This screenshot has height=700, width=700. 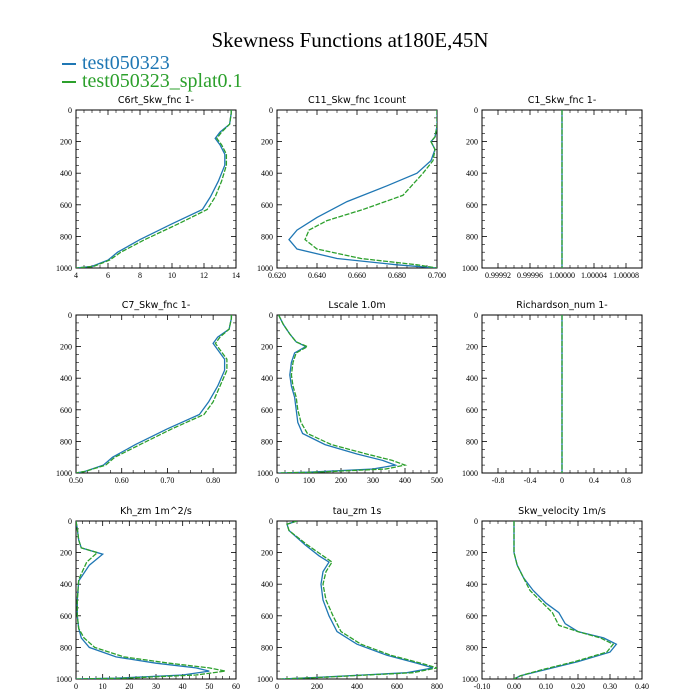 I want to click on x-tick-label: 20, so click(x=129, y=686).